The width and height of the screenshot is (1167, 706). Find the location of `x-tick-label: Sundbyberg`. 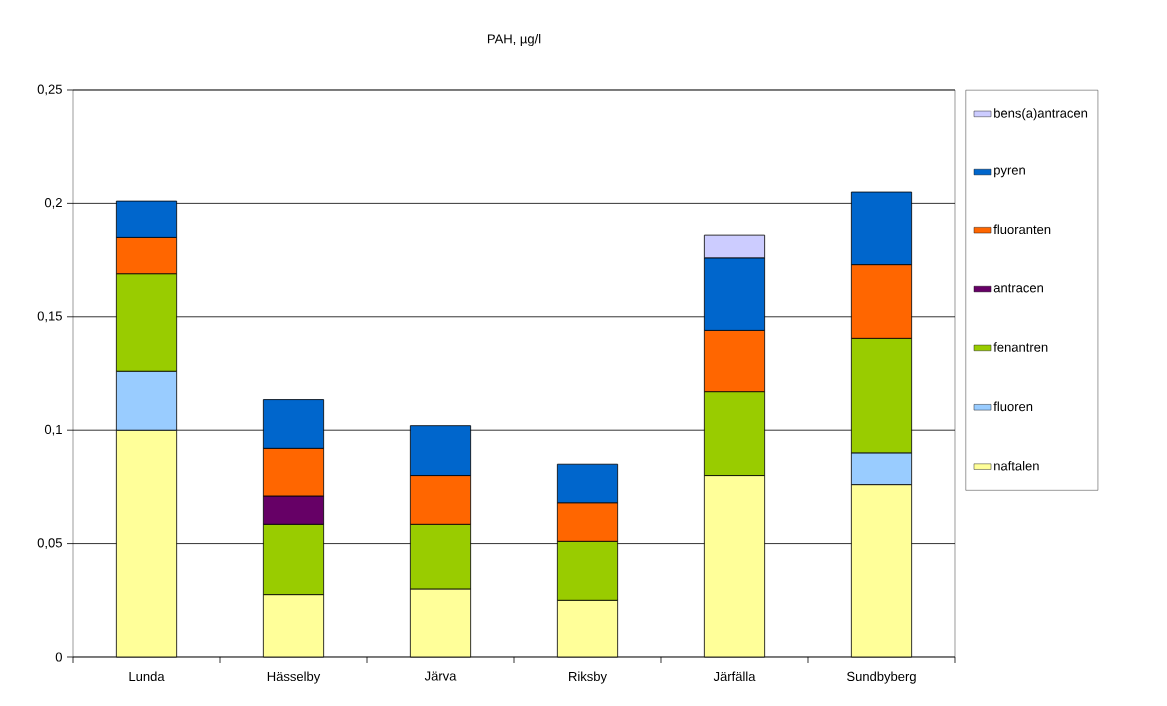

x-tick-label: Sundbyberg is located at coordinates (881, 677).